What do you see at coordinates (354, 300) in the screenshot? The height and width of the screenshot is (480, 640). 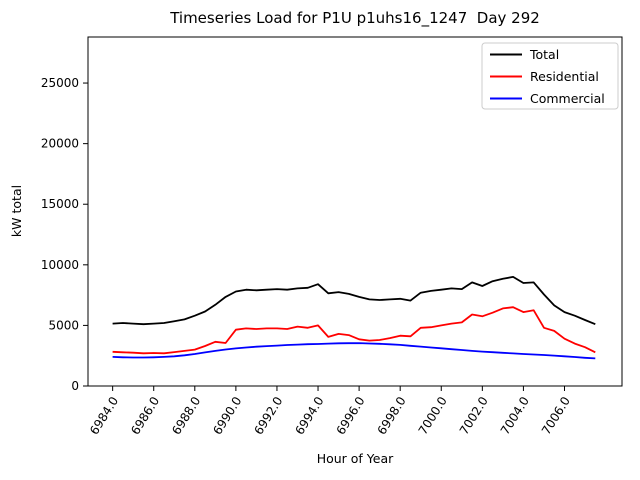 I see `series-line-total` at bounding box center [354, 300].